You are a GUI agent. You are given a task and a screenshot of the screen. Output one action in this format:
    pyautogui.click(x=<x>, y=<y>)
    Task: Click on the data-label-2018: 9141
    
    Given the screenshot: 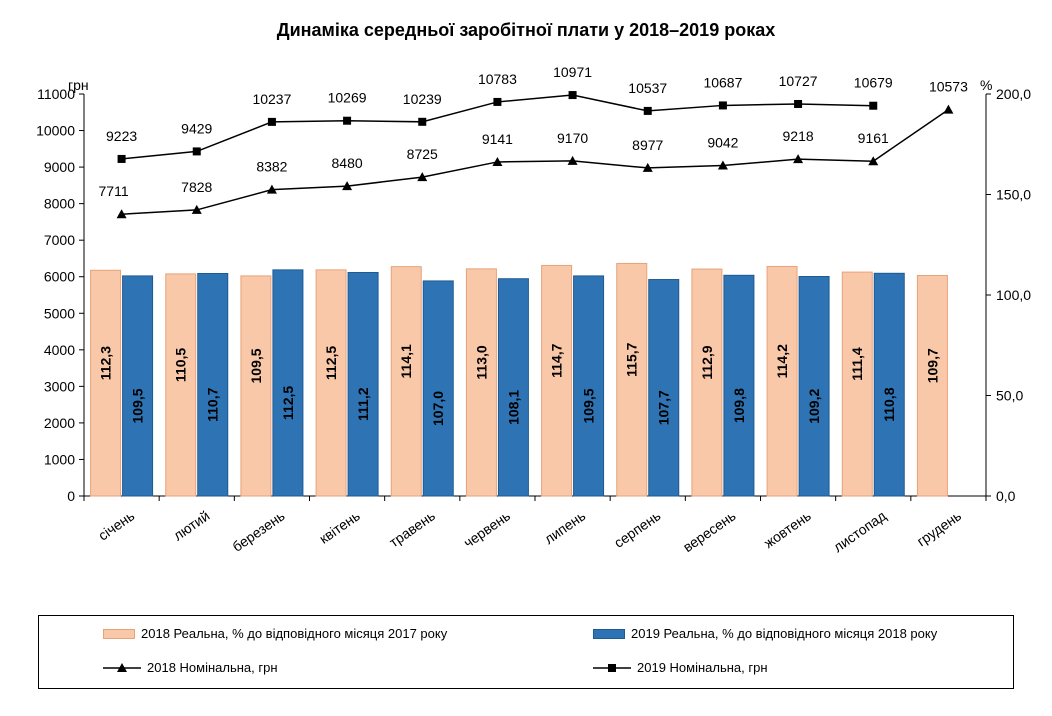 What is the action you would take?
    pyautogui.click(x=497, y=139)
    